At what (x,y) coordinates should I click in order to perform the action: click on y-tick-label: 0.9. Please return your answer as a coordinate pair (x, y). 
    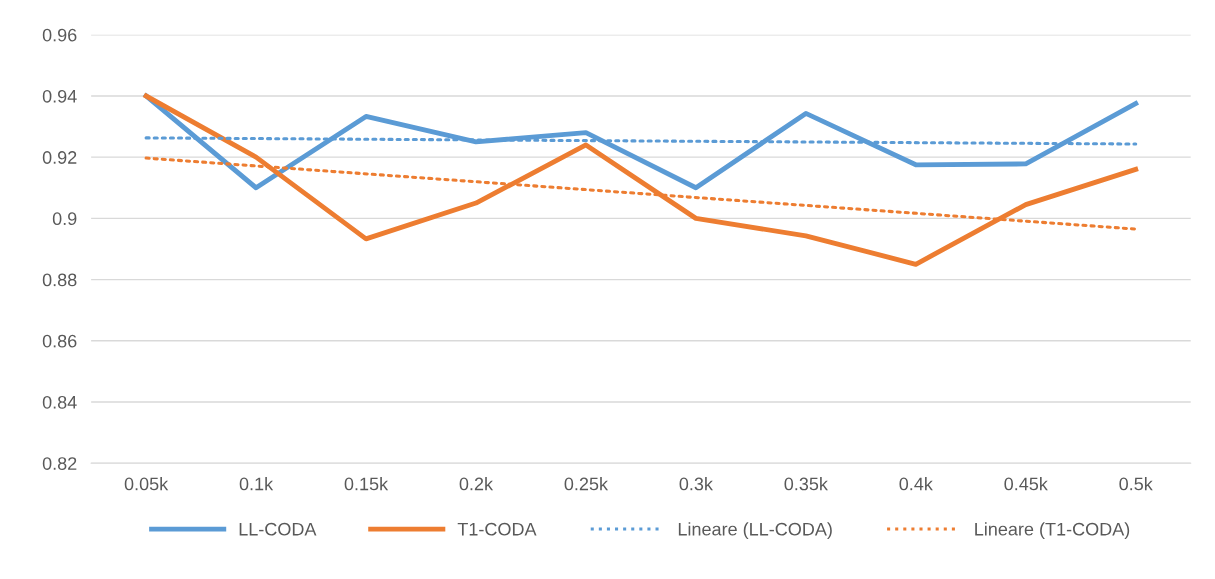
    Looking at the image, I should click on (64, 219).